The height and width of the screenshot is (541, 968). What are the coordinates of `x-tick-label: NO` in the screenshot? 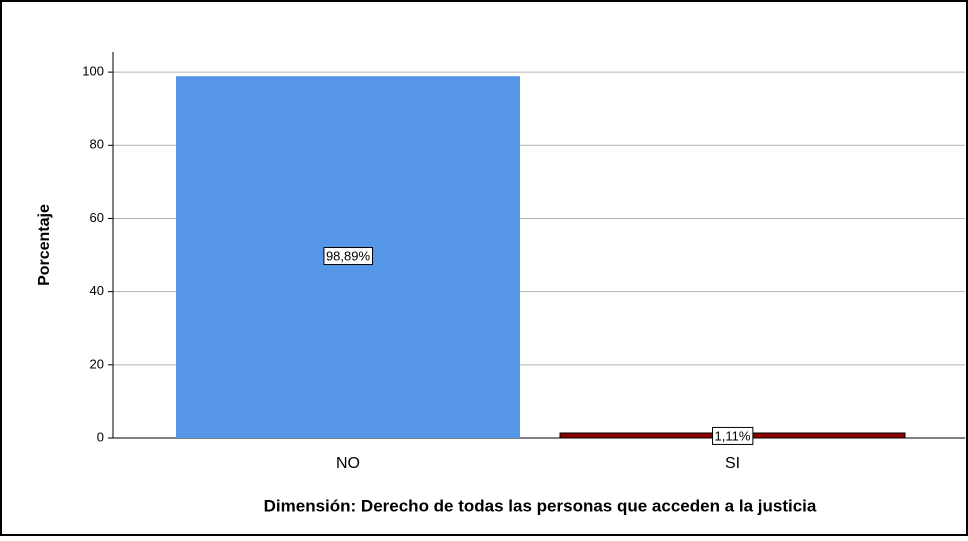 It's located at (348, 463).